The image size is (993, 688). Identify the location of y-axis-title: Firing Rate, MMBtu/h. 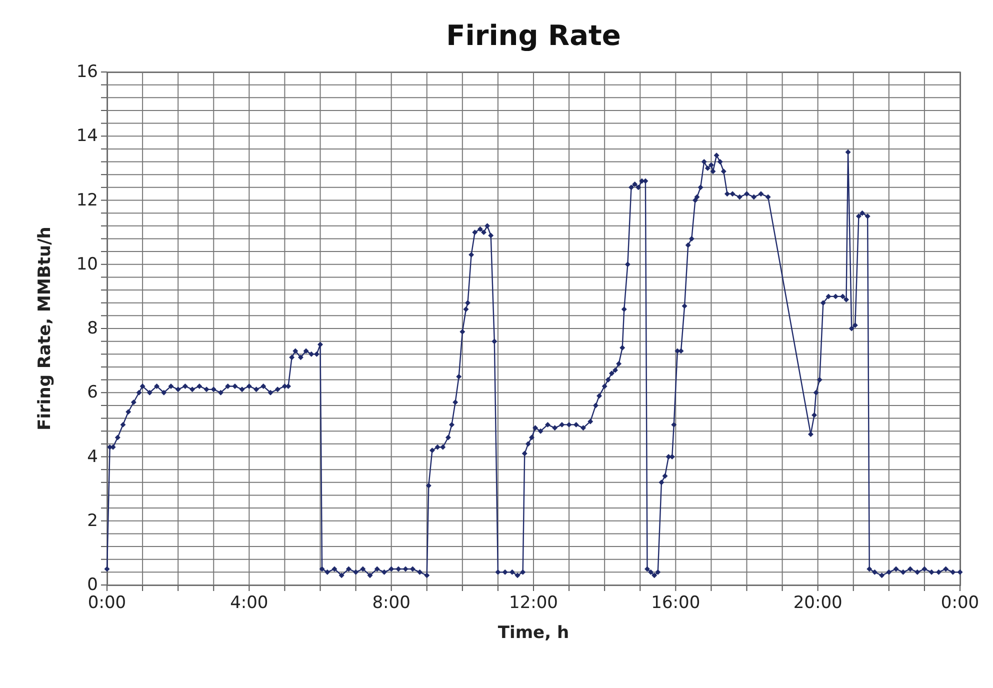
(45, 328).